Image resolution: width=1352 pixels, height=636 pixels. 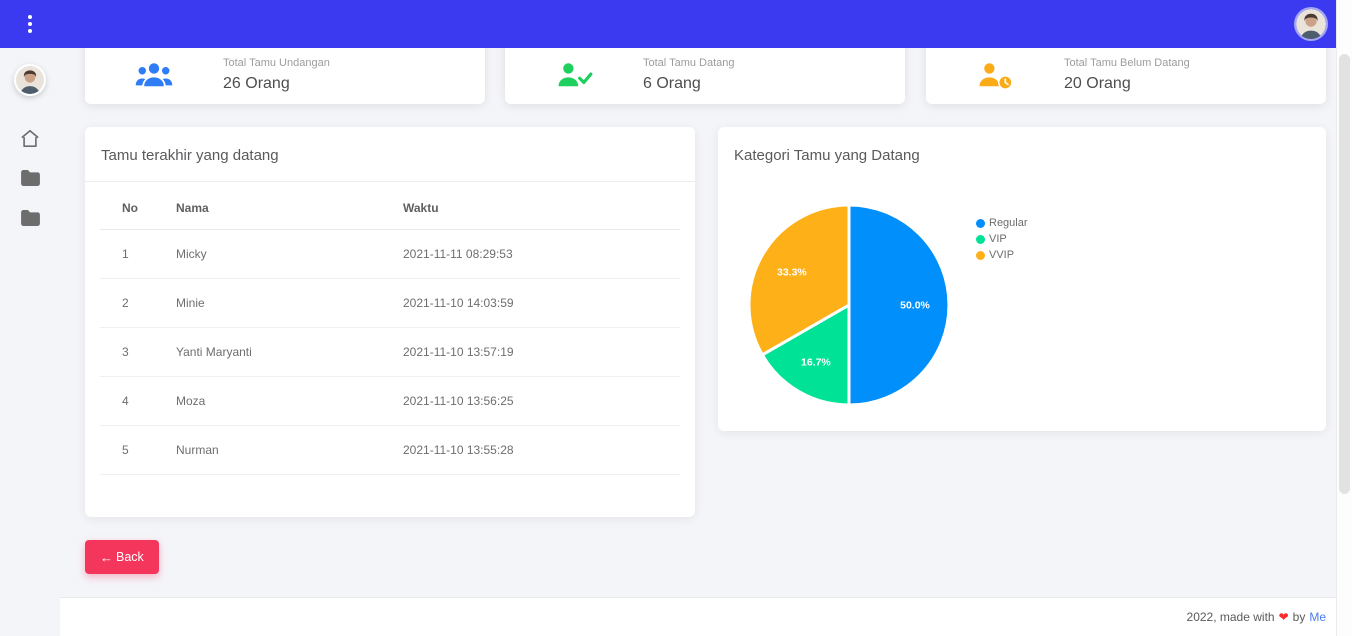 What do you see at coordinates (1230, 617) in the screenshot?
I see `footer-text: 2022, made with` at bounding box center [1230, 617].